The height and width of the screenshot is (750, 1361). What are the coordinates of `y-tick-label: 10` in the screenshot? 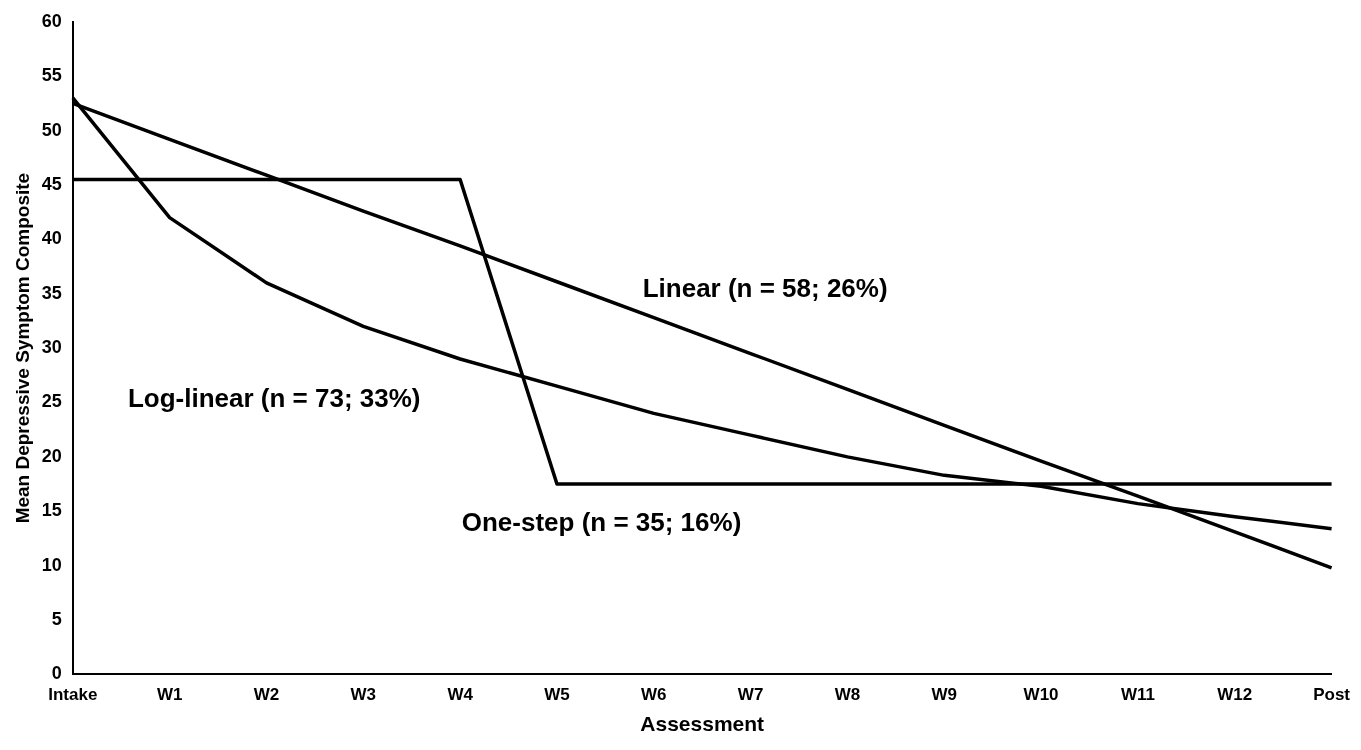 It's located at (51, 564).